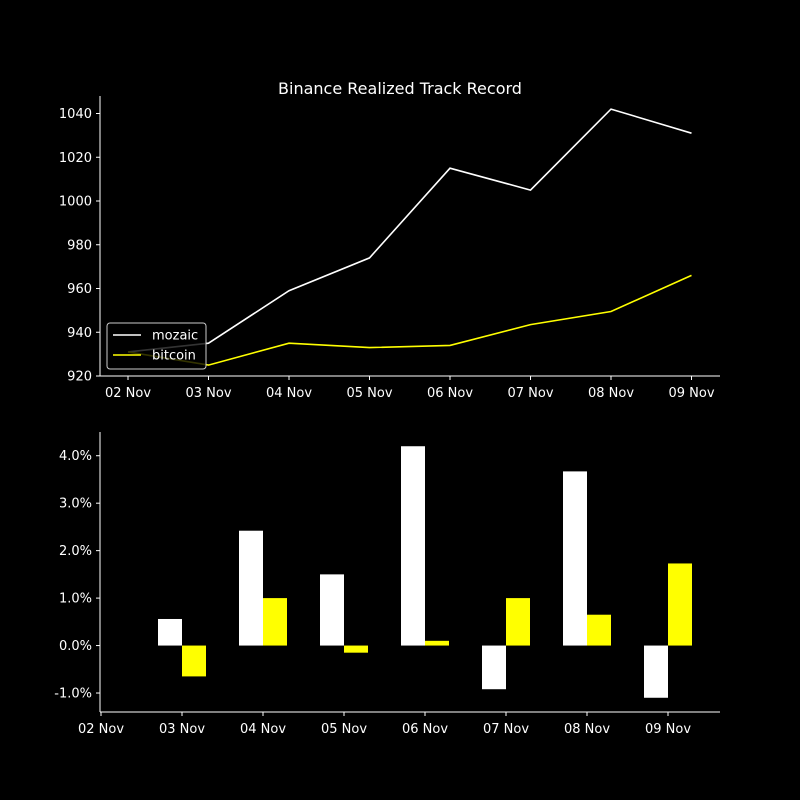 The height and width of the screenshot is (800, 800). What do you see at coordinates (409, 320) in the screenshot?
I see `series-line-bitcoin` at bounding box center [409, 320].